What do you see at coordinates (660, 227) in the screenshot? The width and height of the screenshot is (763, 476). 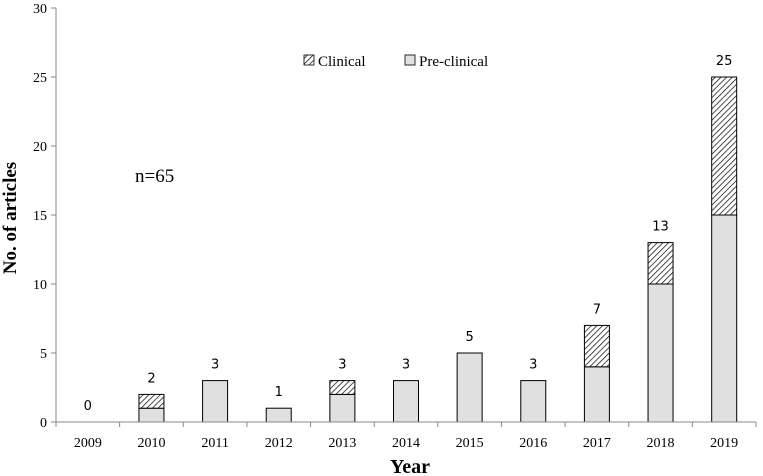 I see `total-label-2018: 13` at bounding box center [660, 227].